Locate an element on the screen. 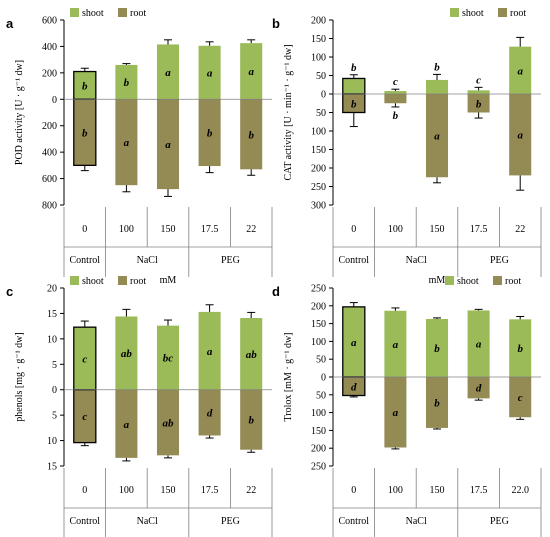  panel-letter: c is located at coordinates (9, 291).